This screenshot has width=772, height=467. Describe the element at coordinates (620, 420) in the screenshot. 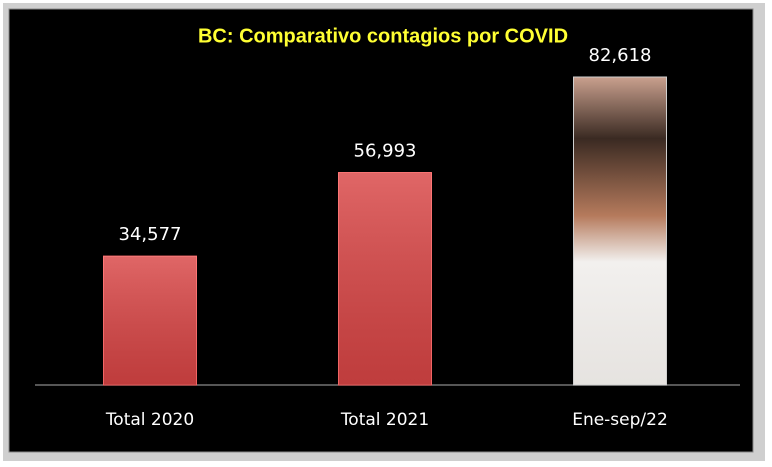

I see `x-tick-label: Ene-sep/22` at that location.